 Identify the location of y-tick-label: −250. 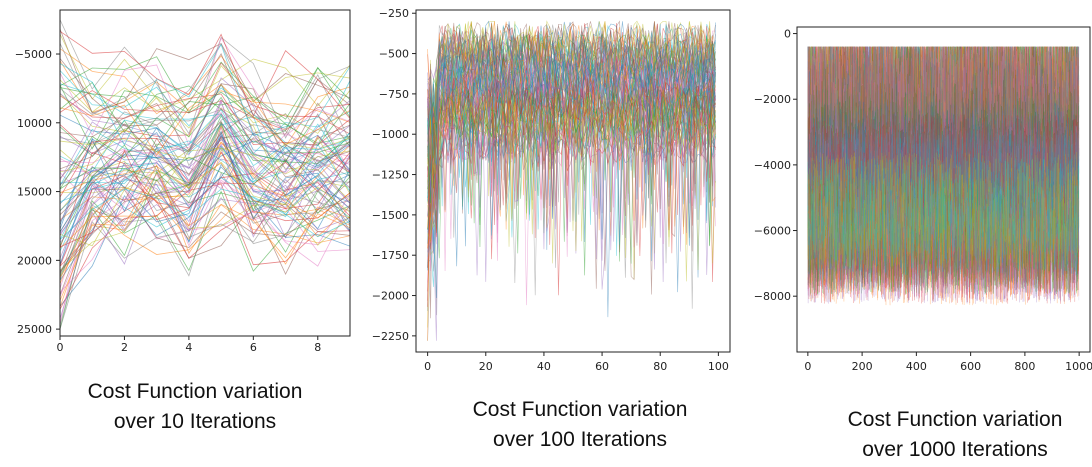
(394, 13).